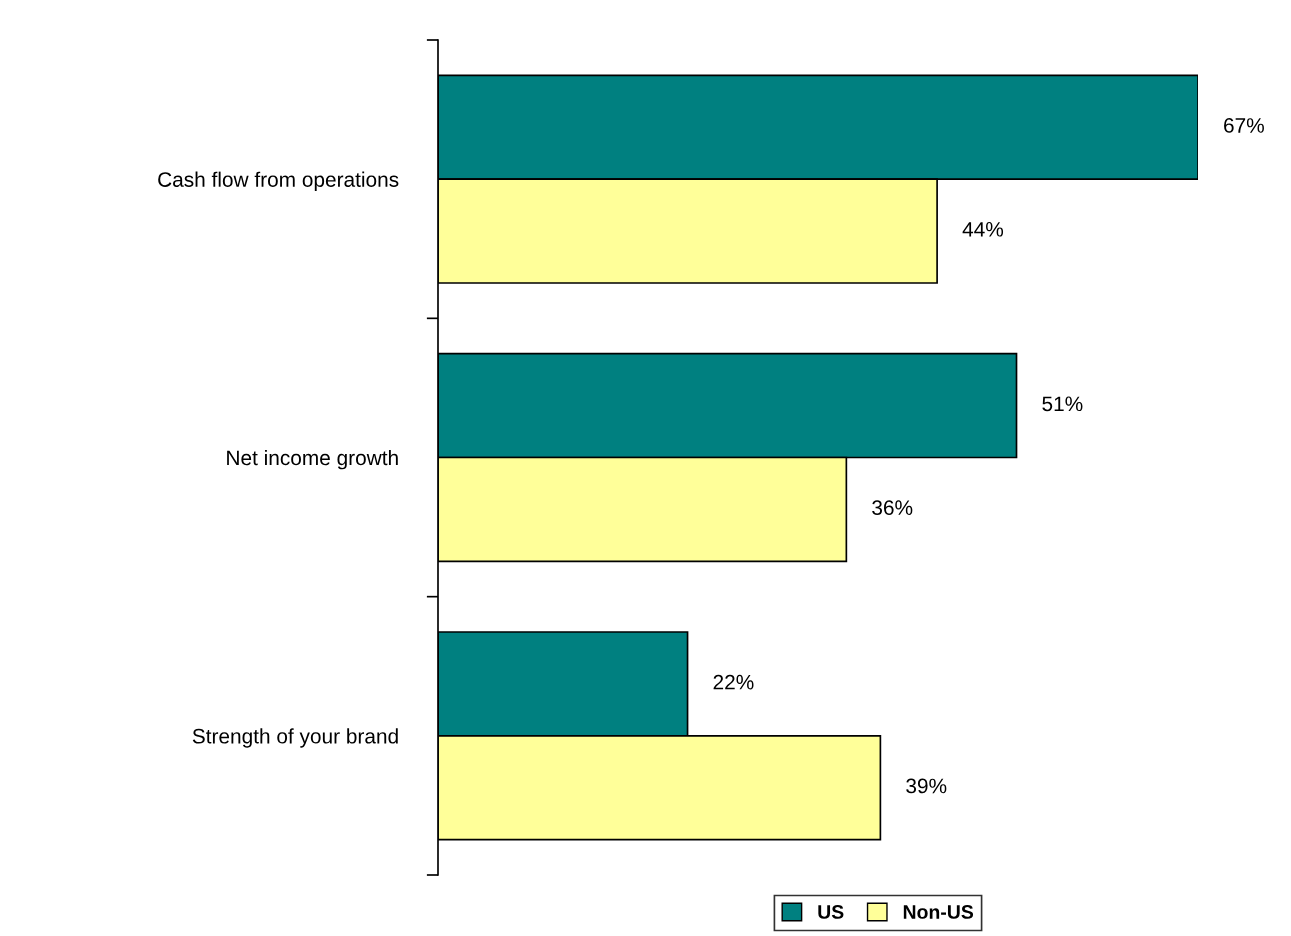 This screenshot has height=936, width=1291. I want to click on data-label: 22%, so click(733, 682).